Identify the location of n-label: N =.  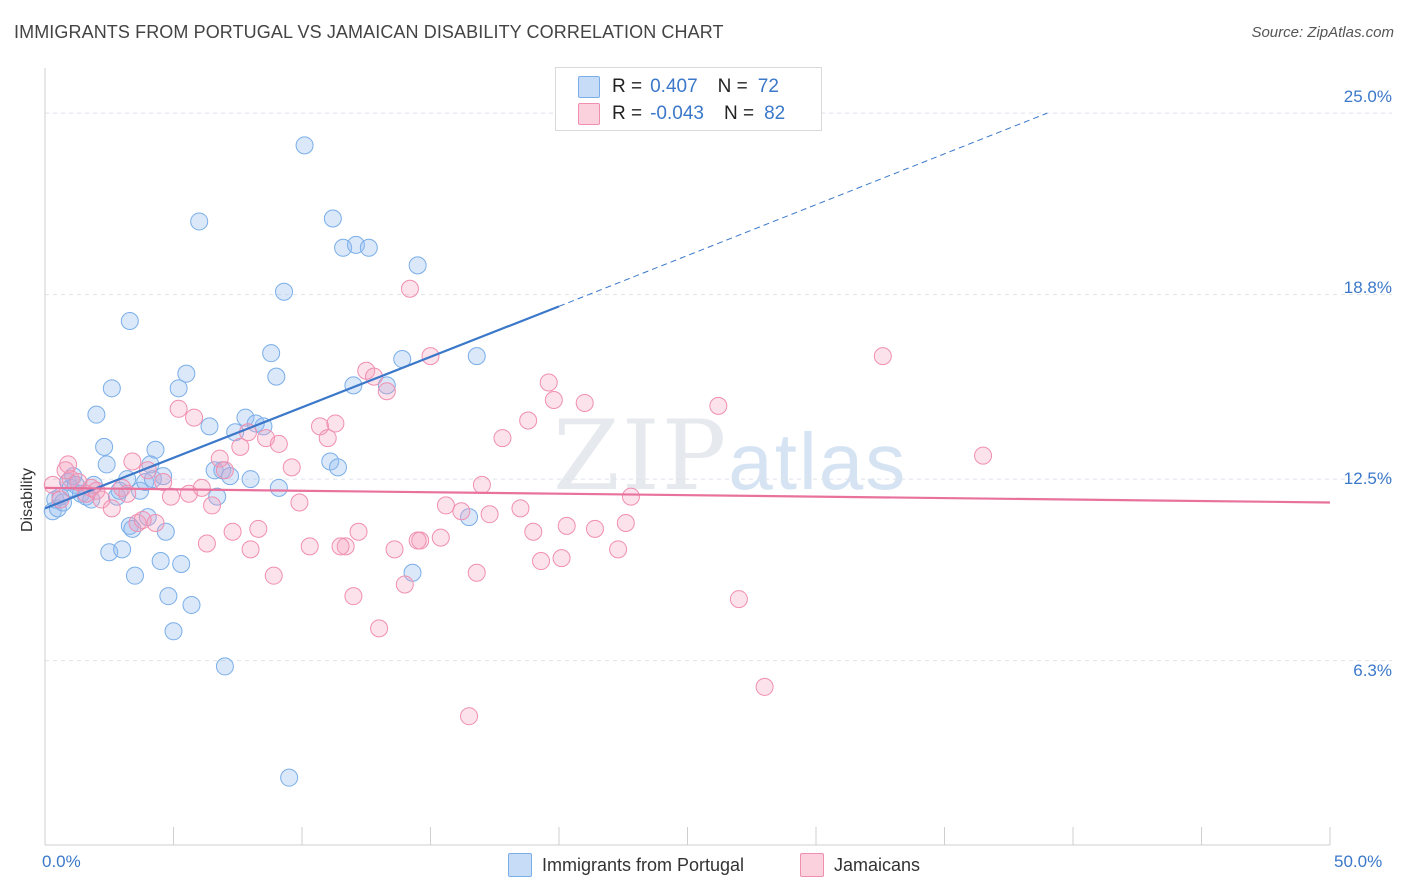
(739, 113).